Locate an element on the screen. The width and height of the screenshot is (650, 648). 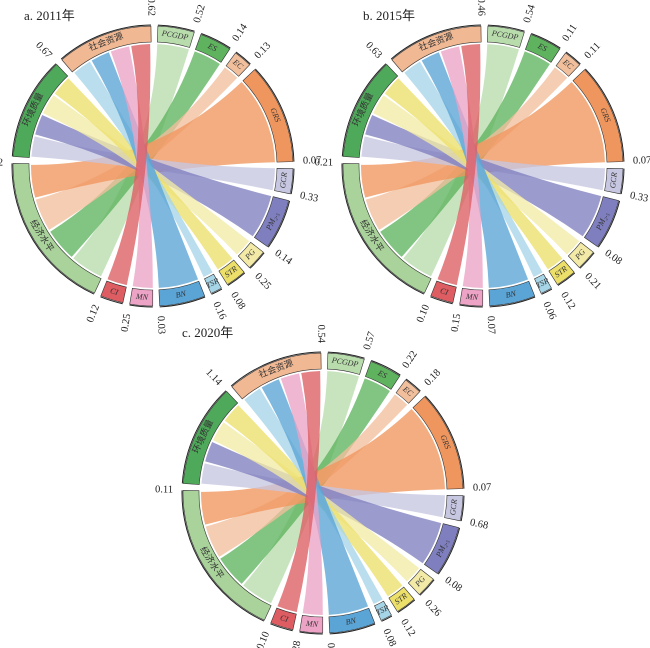
sector-axis-gcr is located at coordinates (462, 508).